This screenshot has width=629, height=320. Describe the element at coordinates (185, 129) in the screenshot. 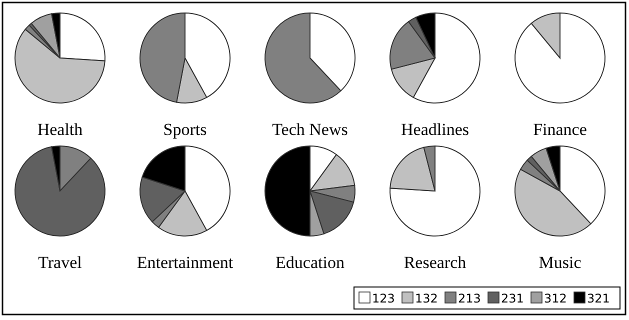

I see `text: Sports` at that location.